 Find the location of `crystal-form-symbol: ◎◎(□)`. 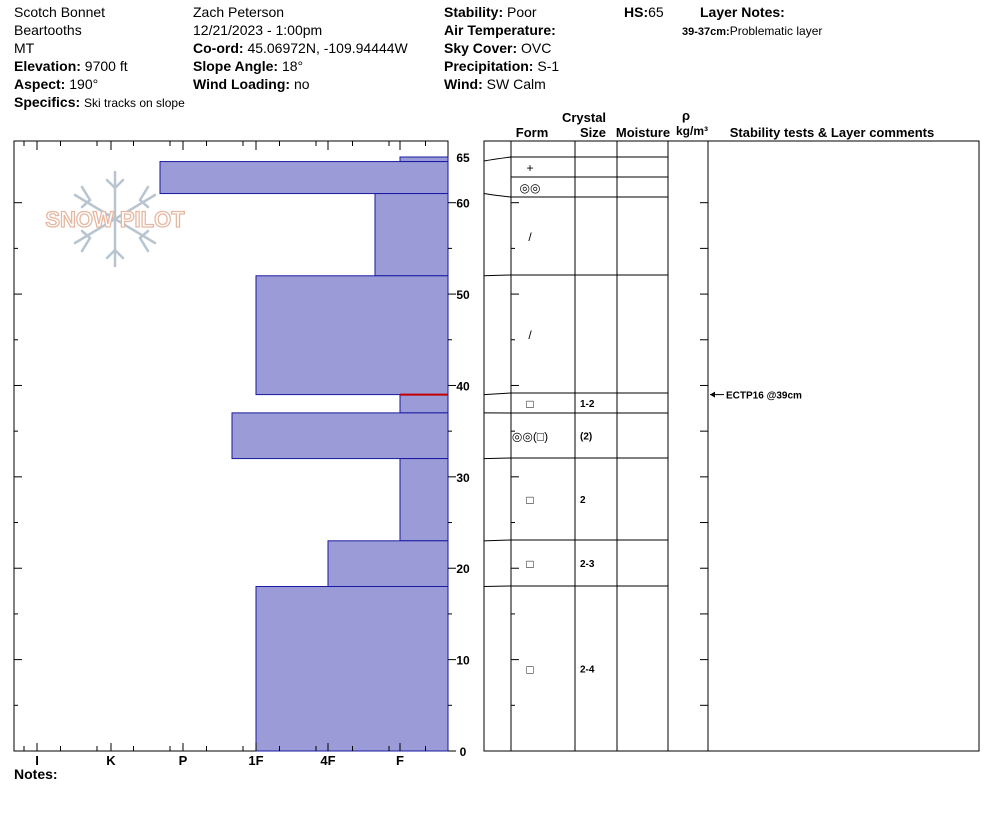

crystal-form-symbol: ◎◎(□) is located at coordinates (530, 437).